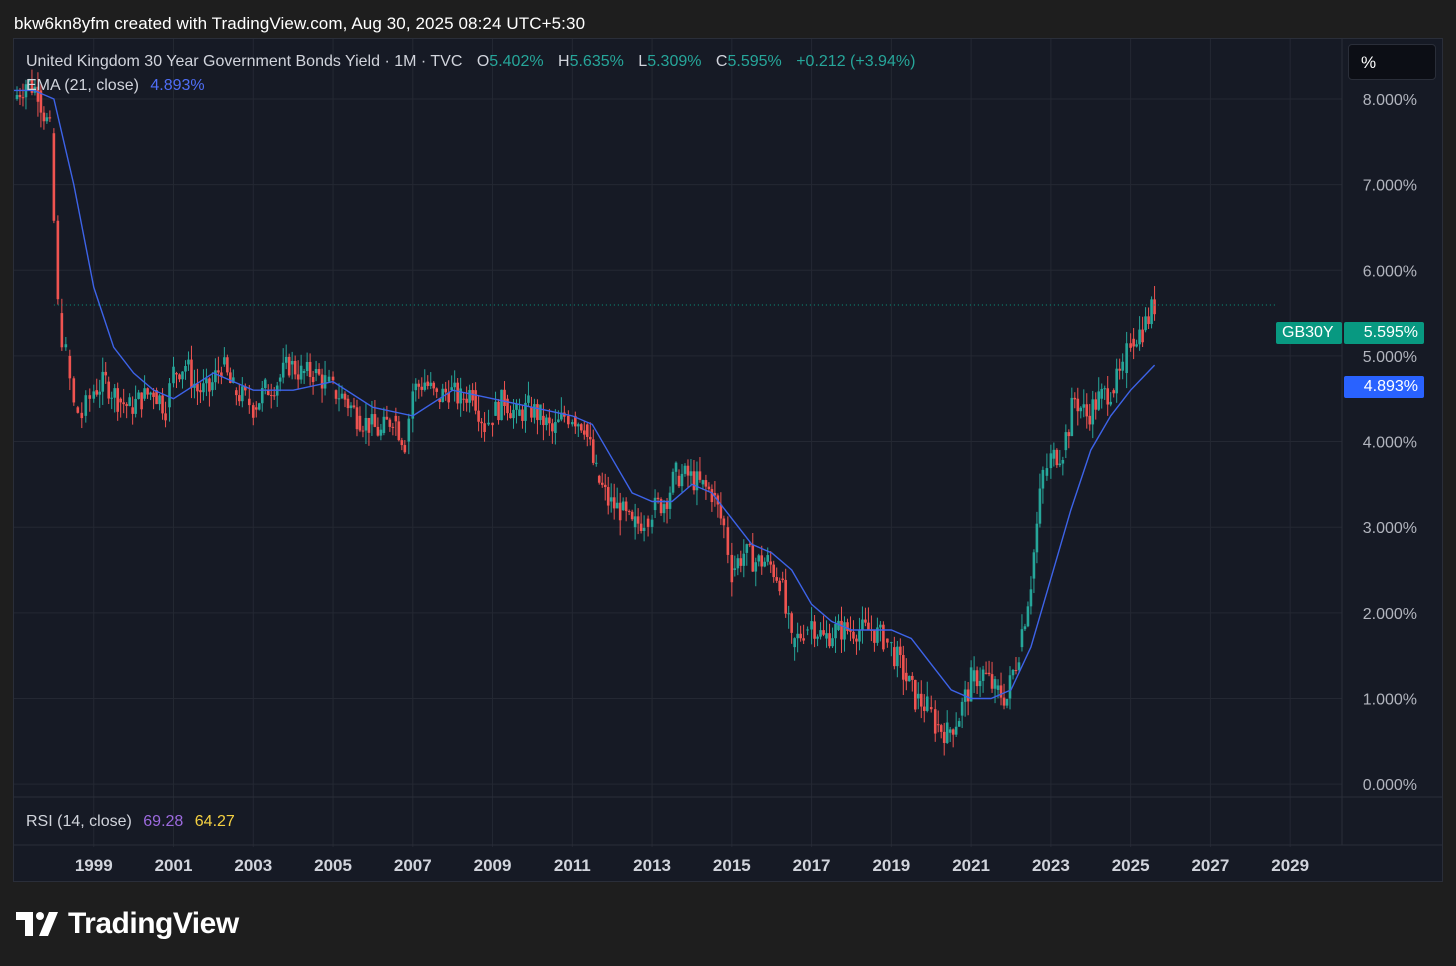 The image size is (1456, 966). What do you see at coordinates (812, 865) in the screenshot?
I see `x-tick-label: 2017` at bounding box center [812, 865].